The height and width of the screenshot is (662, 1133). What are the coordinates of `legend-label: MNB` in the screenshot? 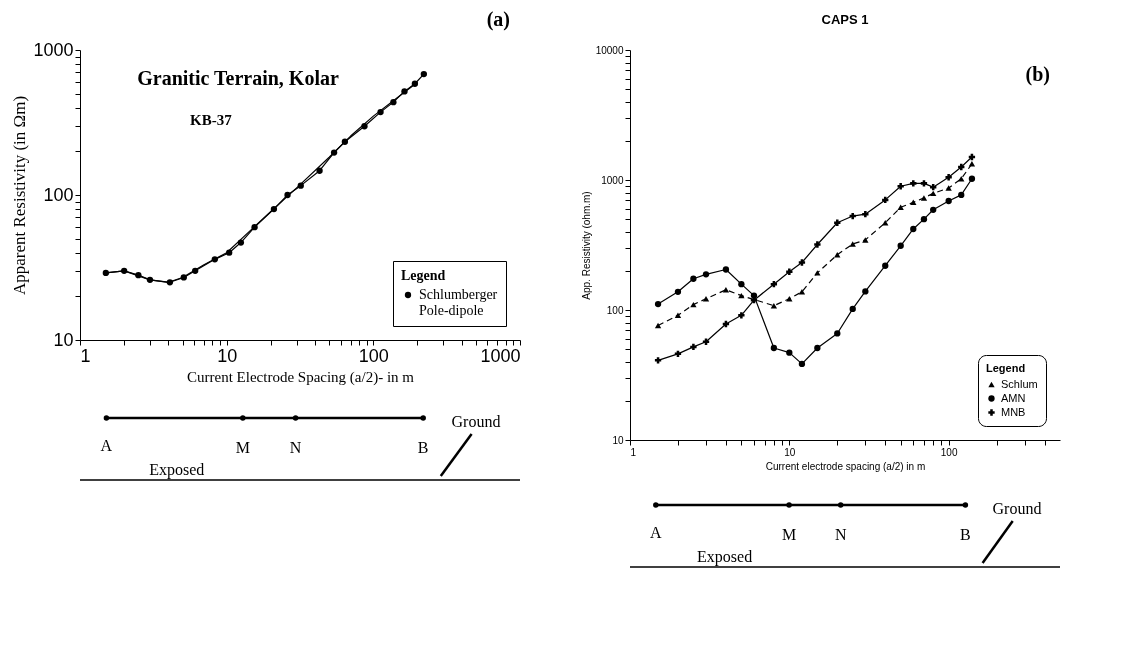 It's located at (1013, 411).